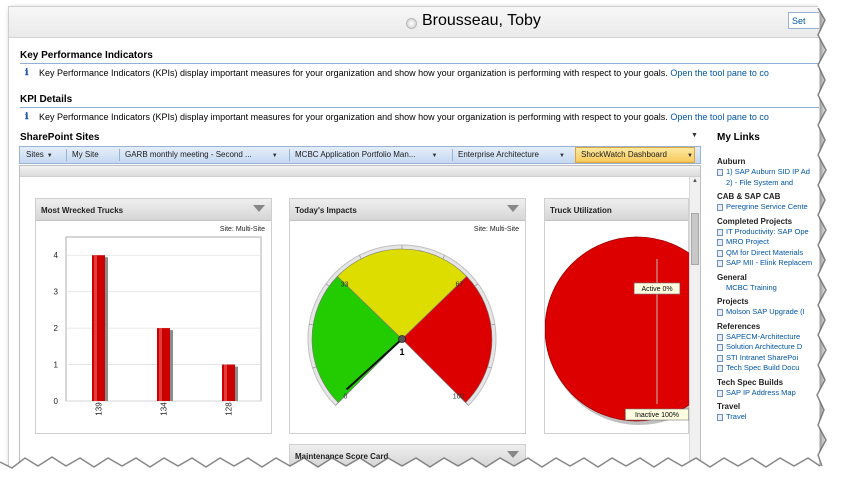 This screenshot has height=493, width=847. I want to click on scroll-up-icon: ▲, so click(695, 181).